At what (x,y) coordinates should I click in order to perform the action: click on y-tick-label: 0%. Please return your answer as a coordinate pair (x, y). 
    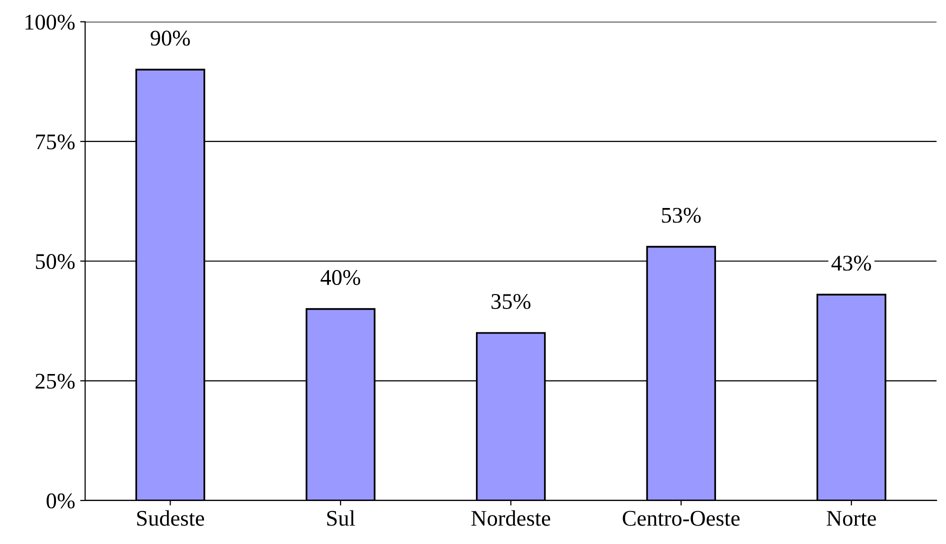
    Looking at the image, I should click on (60, 500).